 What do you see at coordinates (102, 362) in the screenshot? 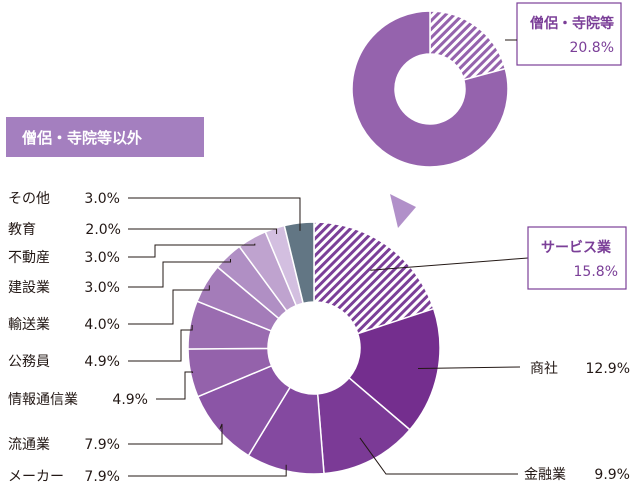
I see `label-komuin-pct: 4.9%` at bounding box center [102, 362].